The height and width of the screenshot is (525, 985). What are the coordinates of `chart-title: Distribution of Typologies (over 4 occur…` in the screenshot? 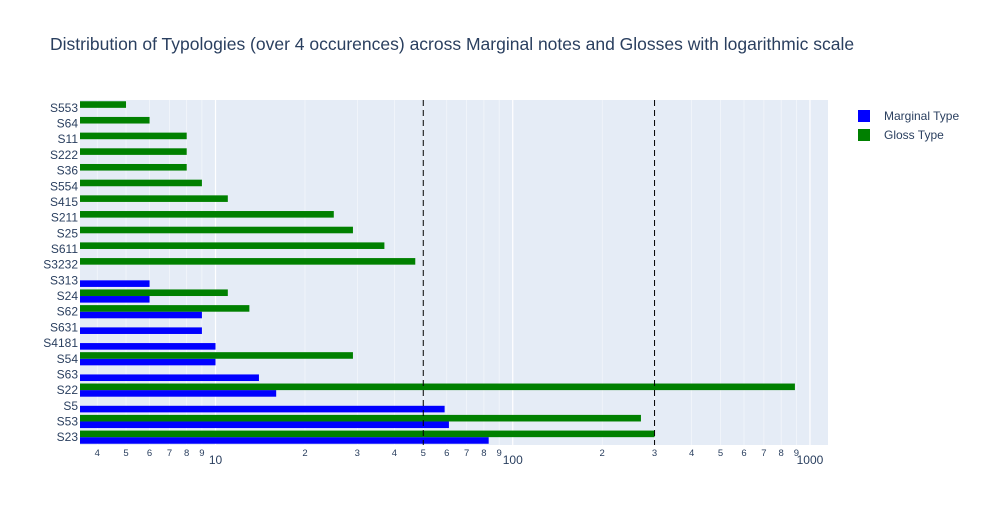 It's located at (452, 44).